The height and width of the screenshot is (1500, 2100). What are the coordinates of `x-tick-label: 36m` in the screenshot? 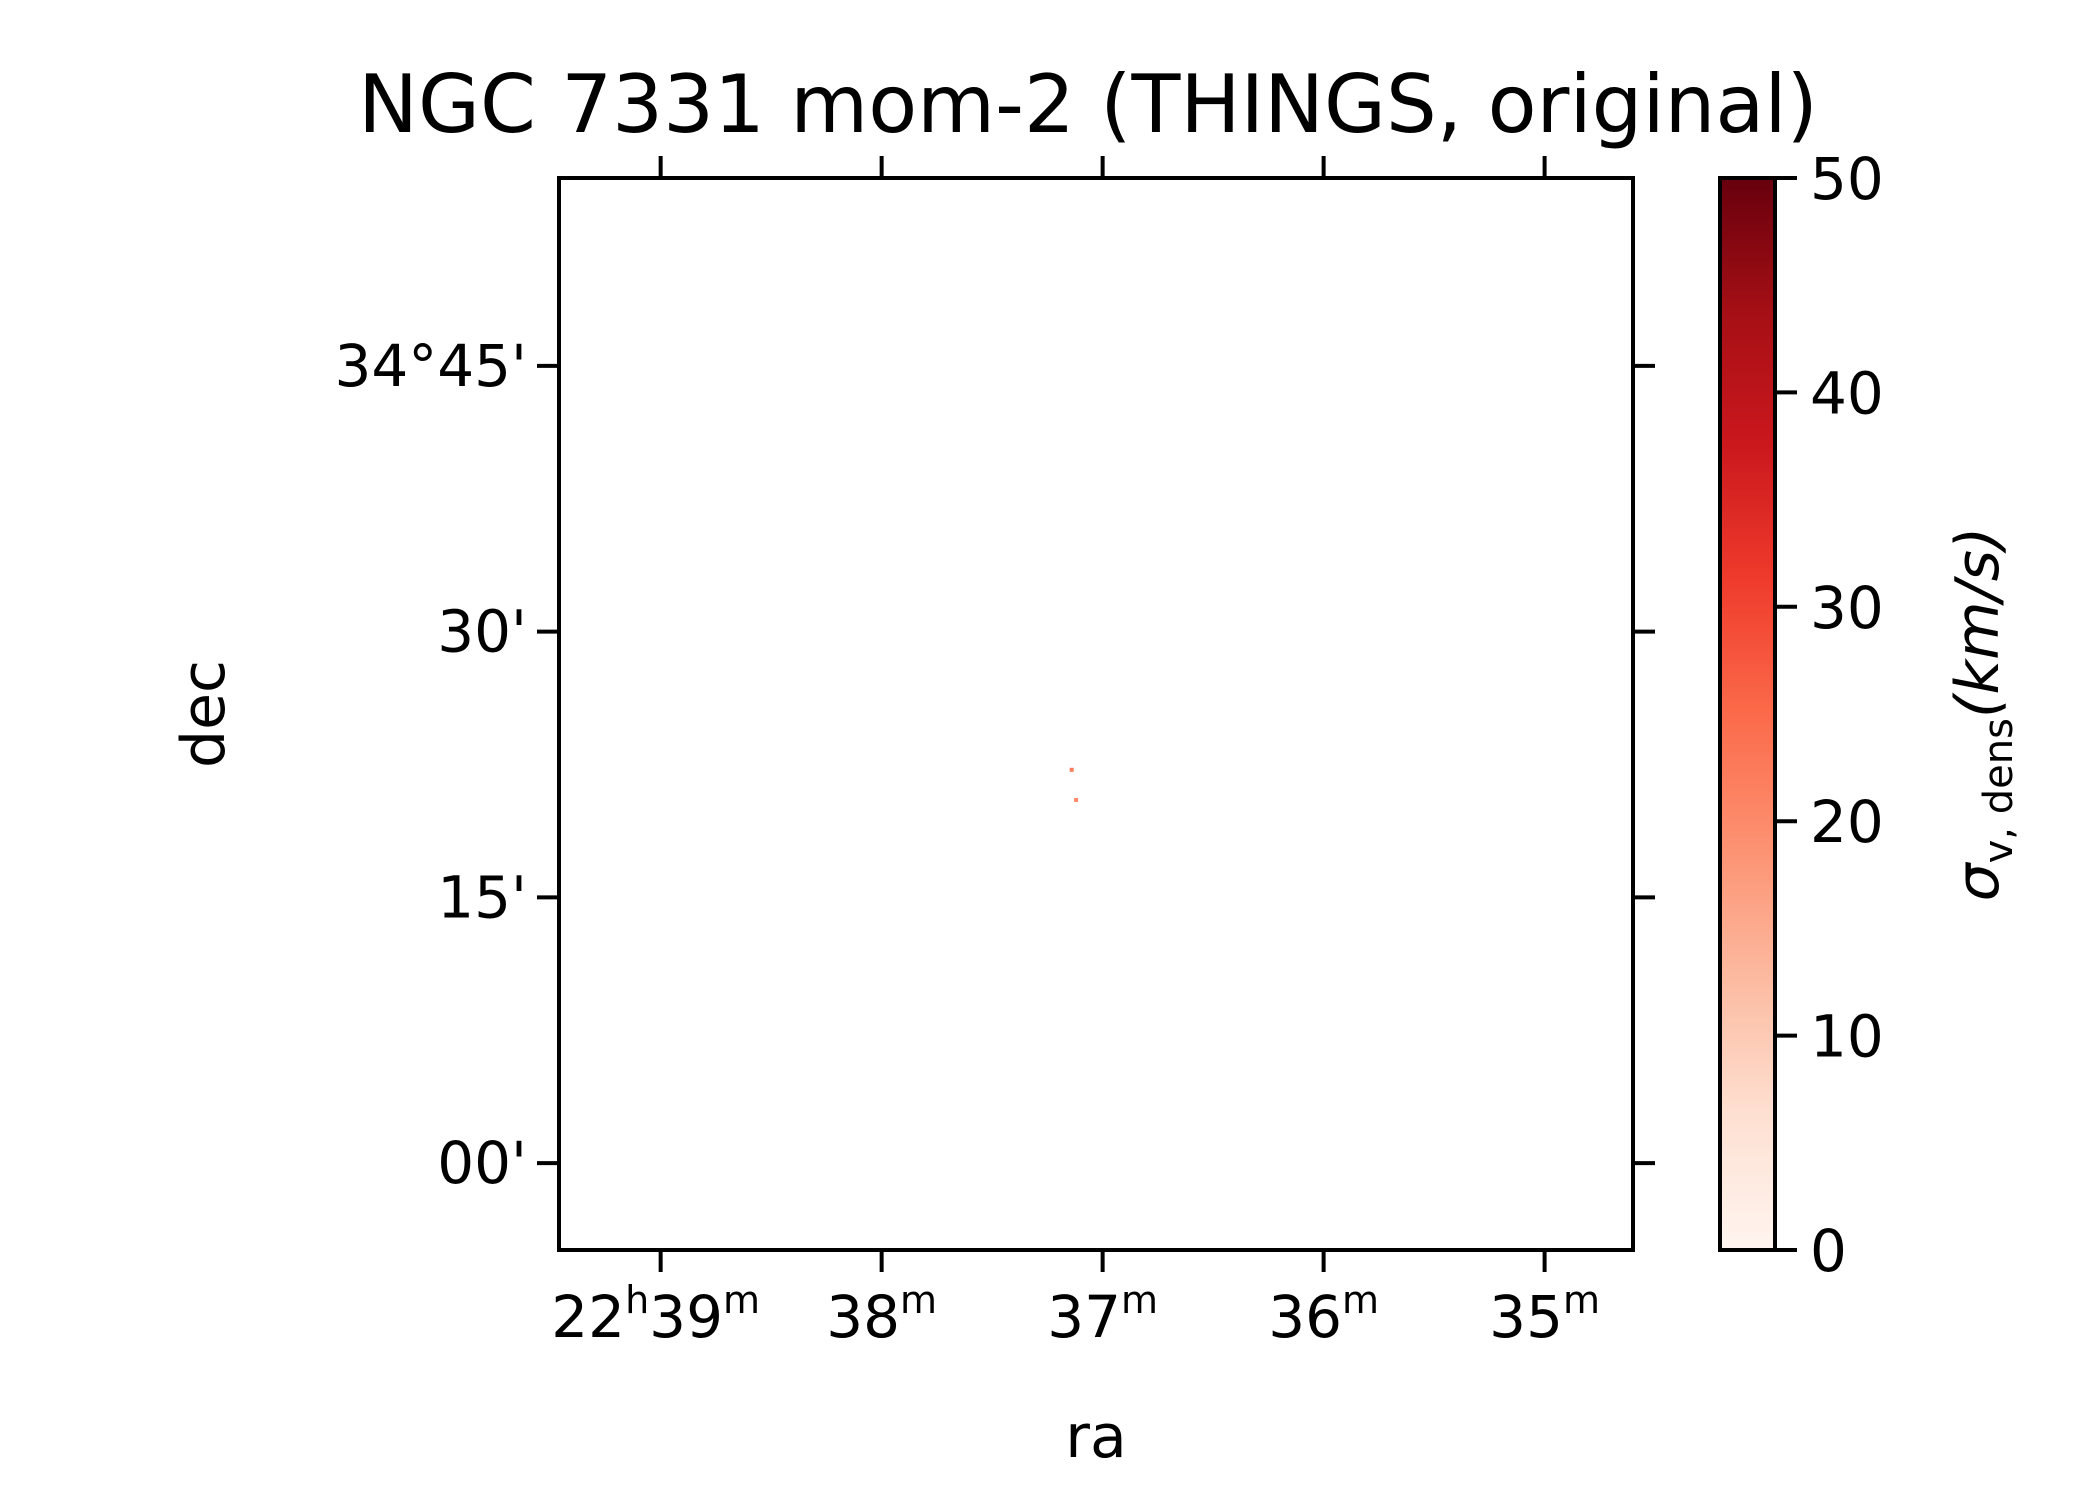 It's located at (1323, 1314).